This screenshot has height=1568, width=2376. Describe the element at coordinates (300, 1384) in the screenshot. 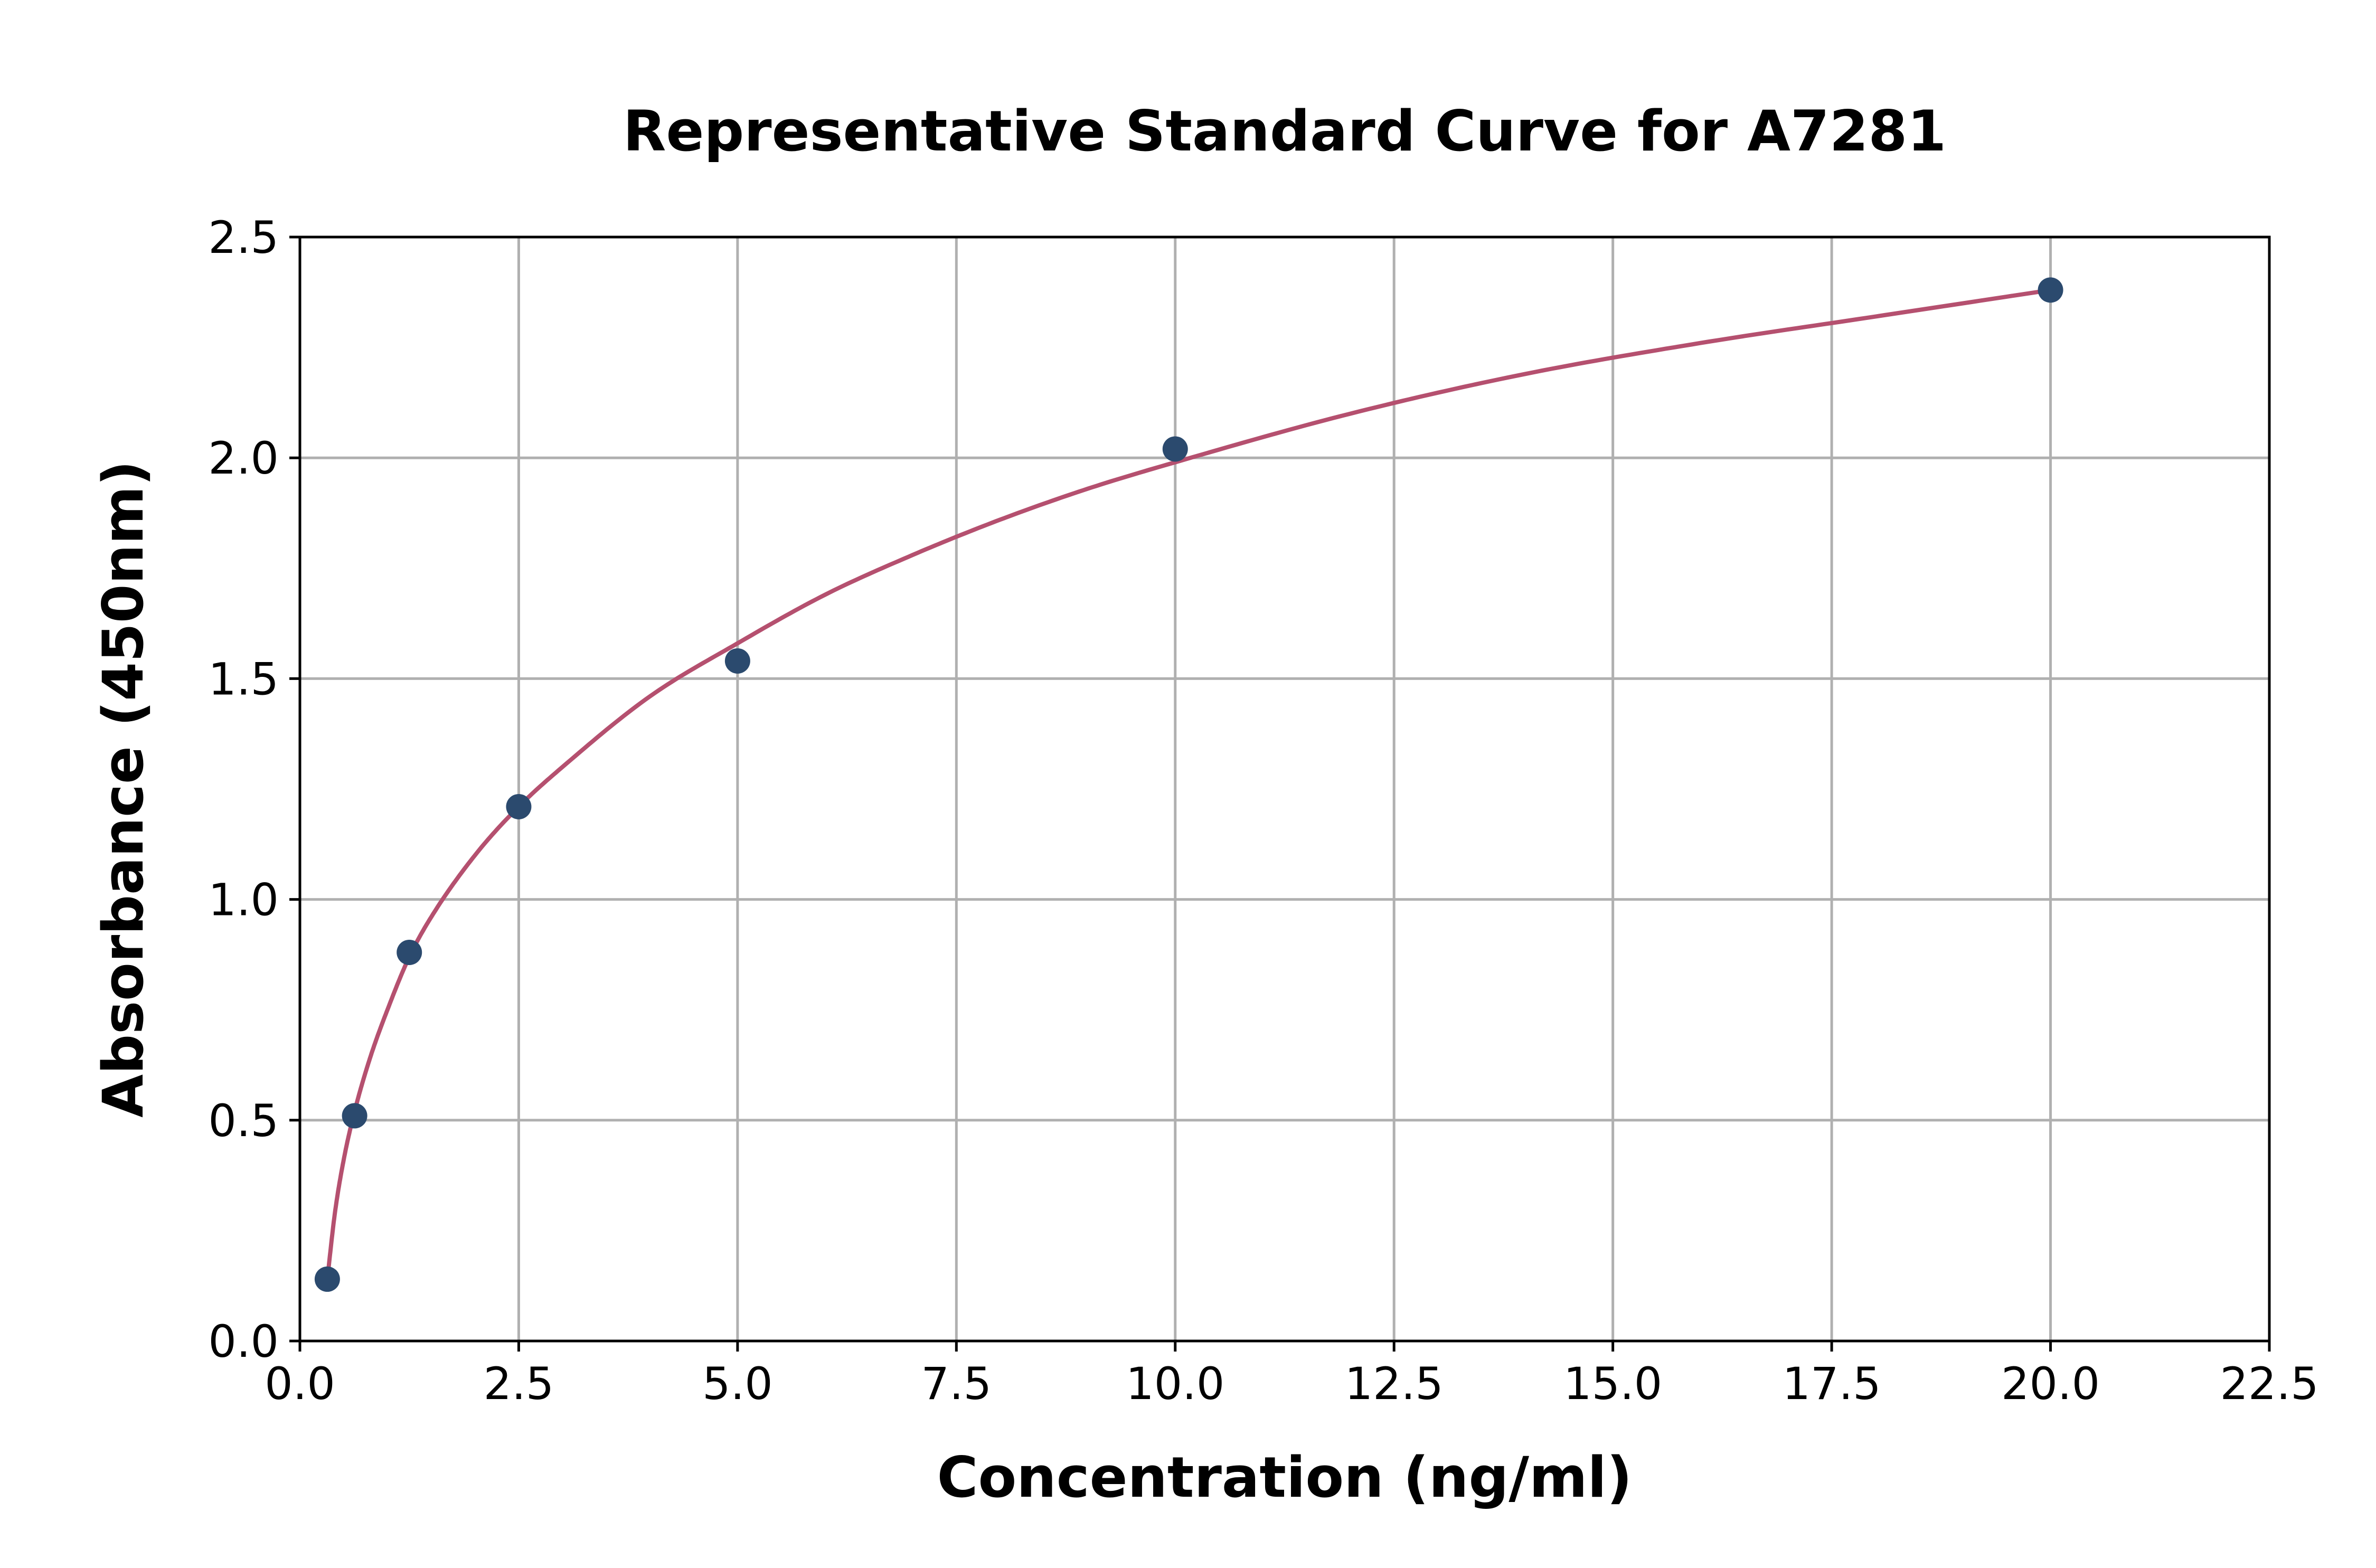

I see `x-tick-label: 0.0` at that location.